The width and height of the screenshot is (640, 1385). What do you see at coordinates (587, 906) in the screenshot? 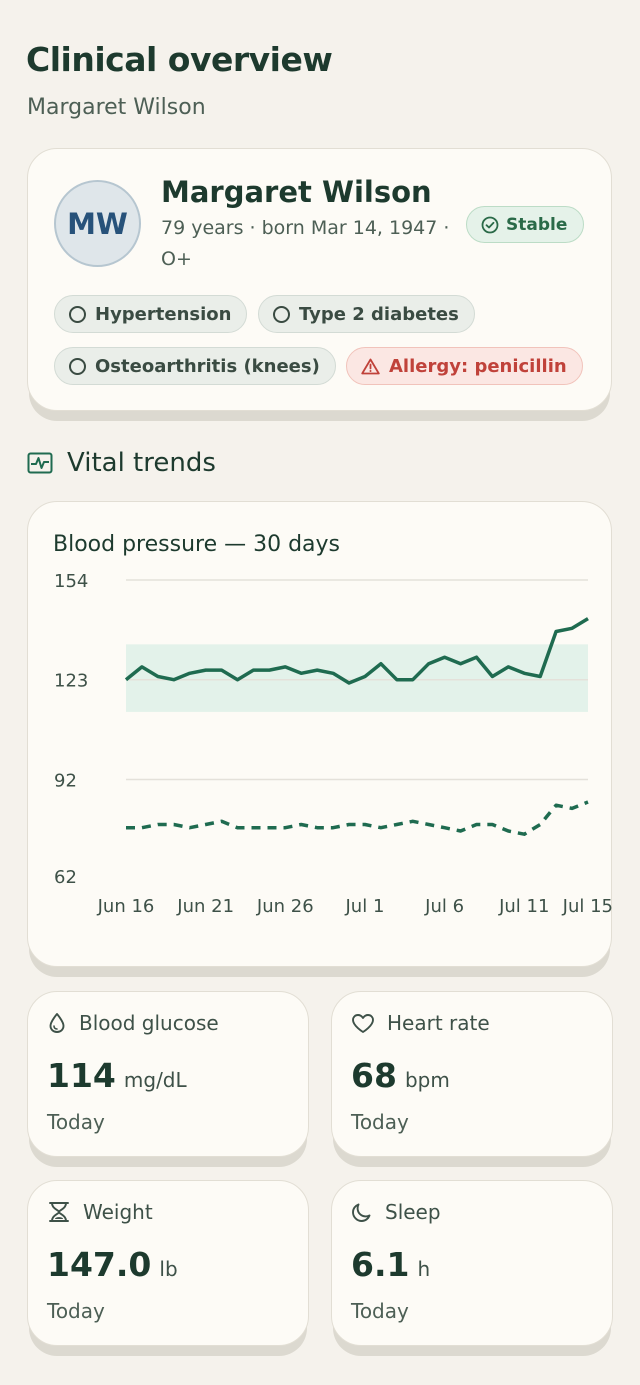
I see `x-tick-label: Jul 15` at bounding box center [587, 906].